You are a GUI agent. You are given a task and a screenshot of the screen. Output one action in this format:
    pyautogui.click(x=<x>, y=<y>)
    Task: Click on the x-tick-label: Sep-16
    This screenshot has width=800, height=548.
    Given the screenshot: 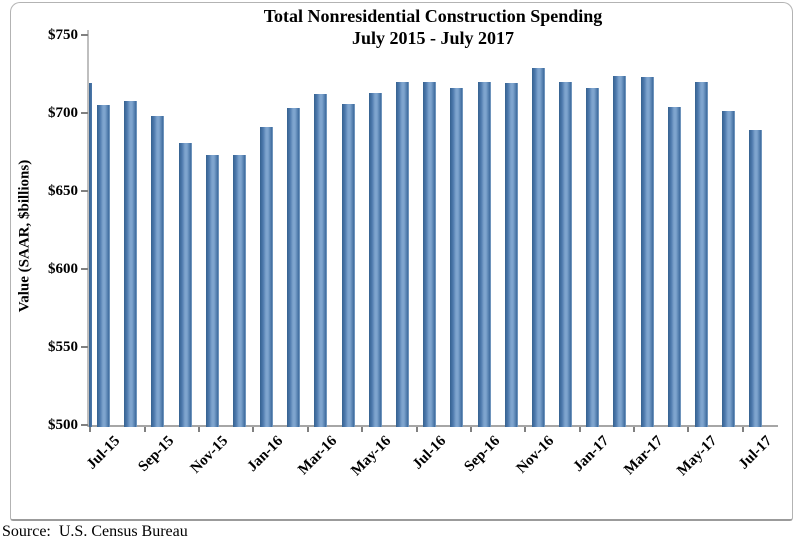 What is the action you would take?
    pyautogui.click(x=482, y=454)
    